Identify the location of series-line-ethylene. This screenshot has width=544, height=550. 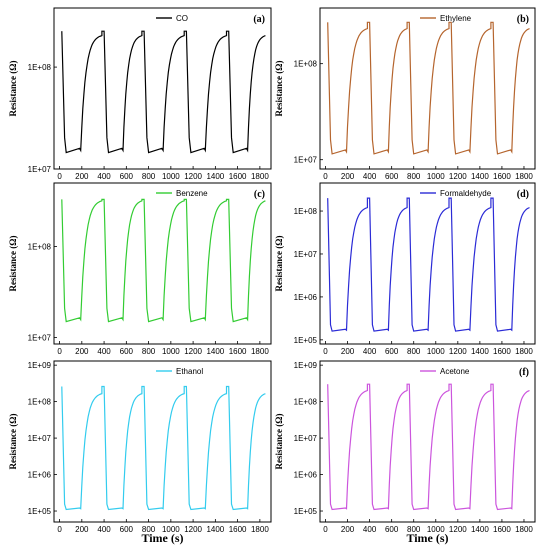
(428, 88).